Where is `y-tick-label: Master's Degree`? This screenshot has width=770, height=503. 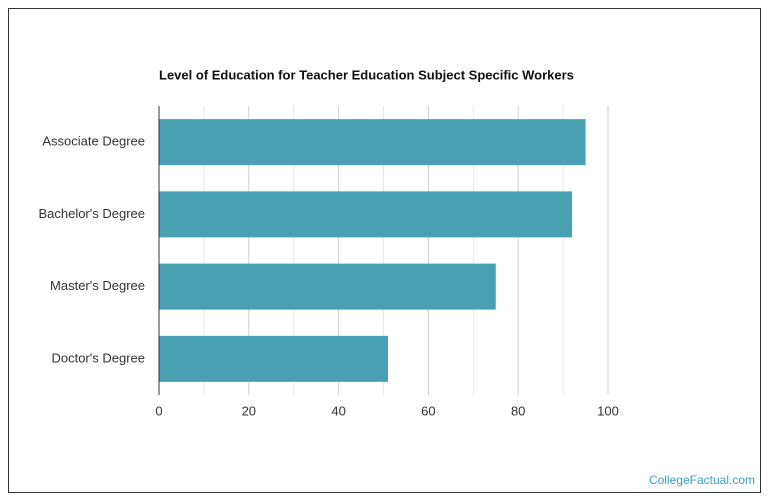
y-tick-label: Master's Degree is located at coordinates (97, 285).